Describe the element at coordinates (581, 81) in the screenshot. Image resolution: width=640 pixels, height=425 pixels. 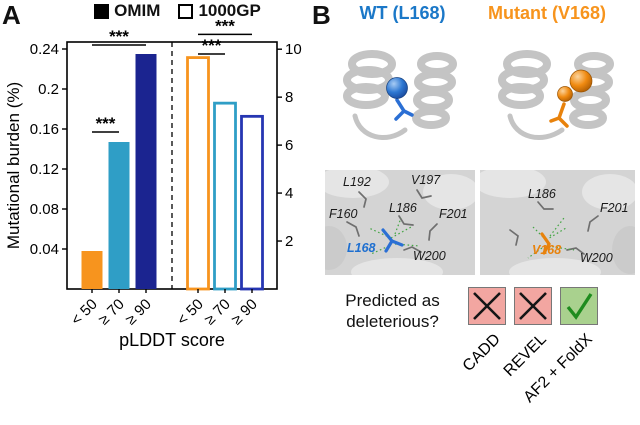
I see `mutant-sphere-large` at that location.